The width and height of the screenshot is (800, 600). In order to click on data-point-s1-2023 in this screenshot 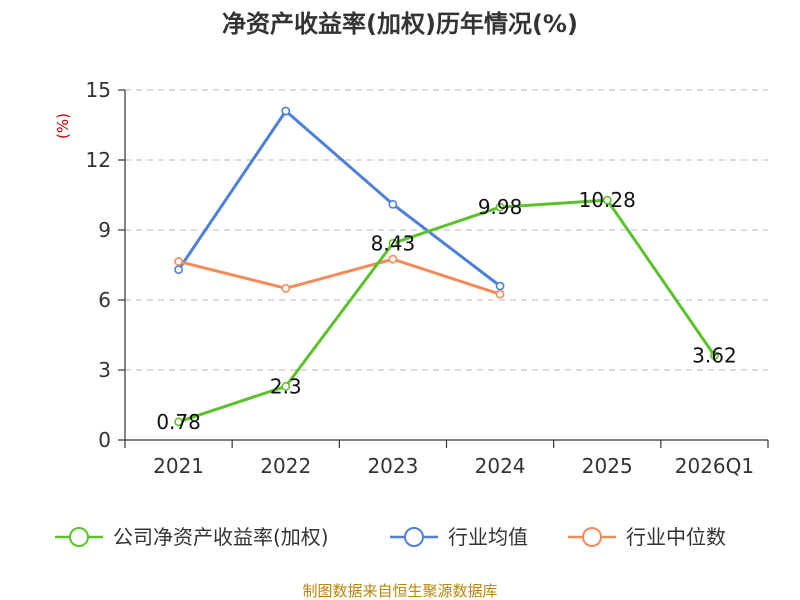, I will do `click(393, 204)`.